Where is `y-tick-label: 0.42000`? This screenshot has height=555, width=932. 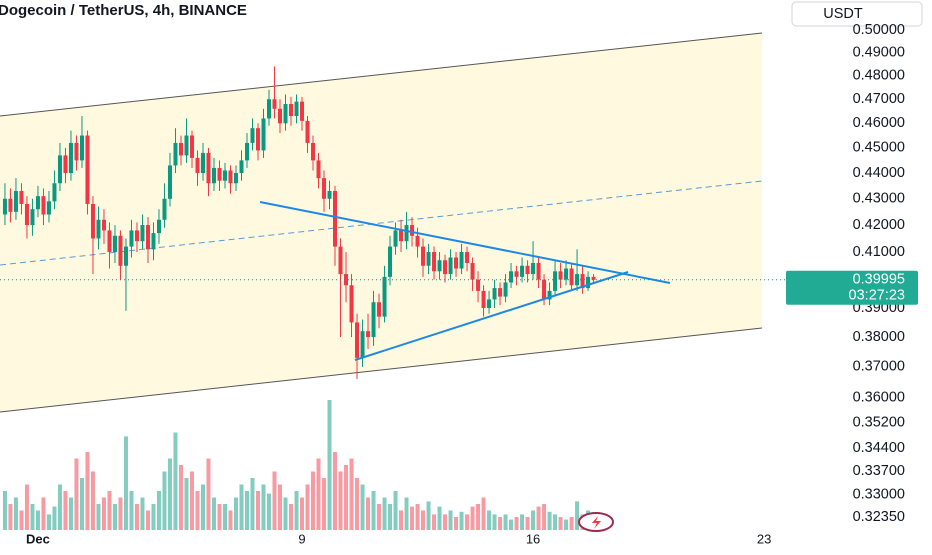 y-tick-label: 0.42000 is located at coordinates (879, 225).